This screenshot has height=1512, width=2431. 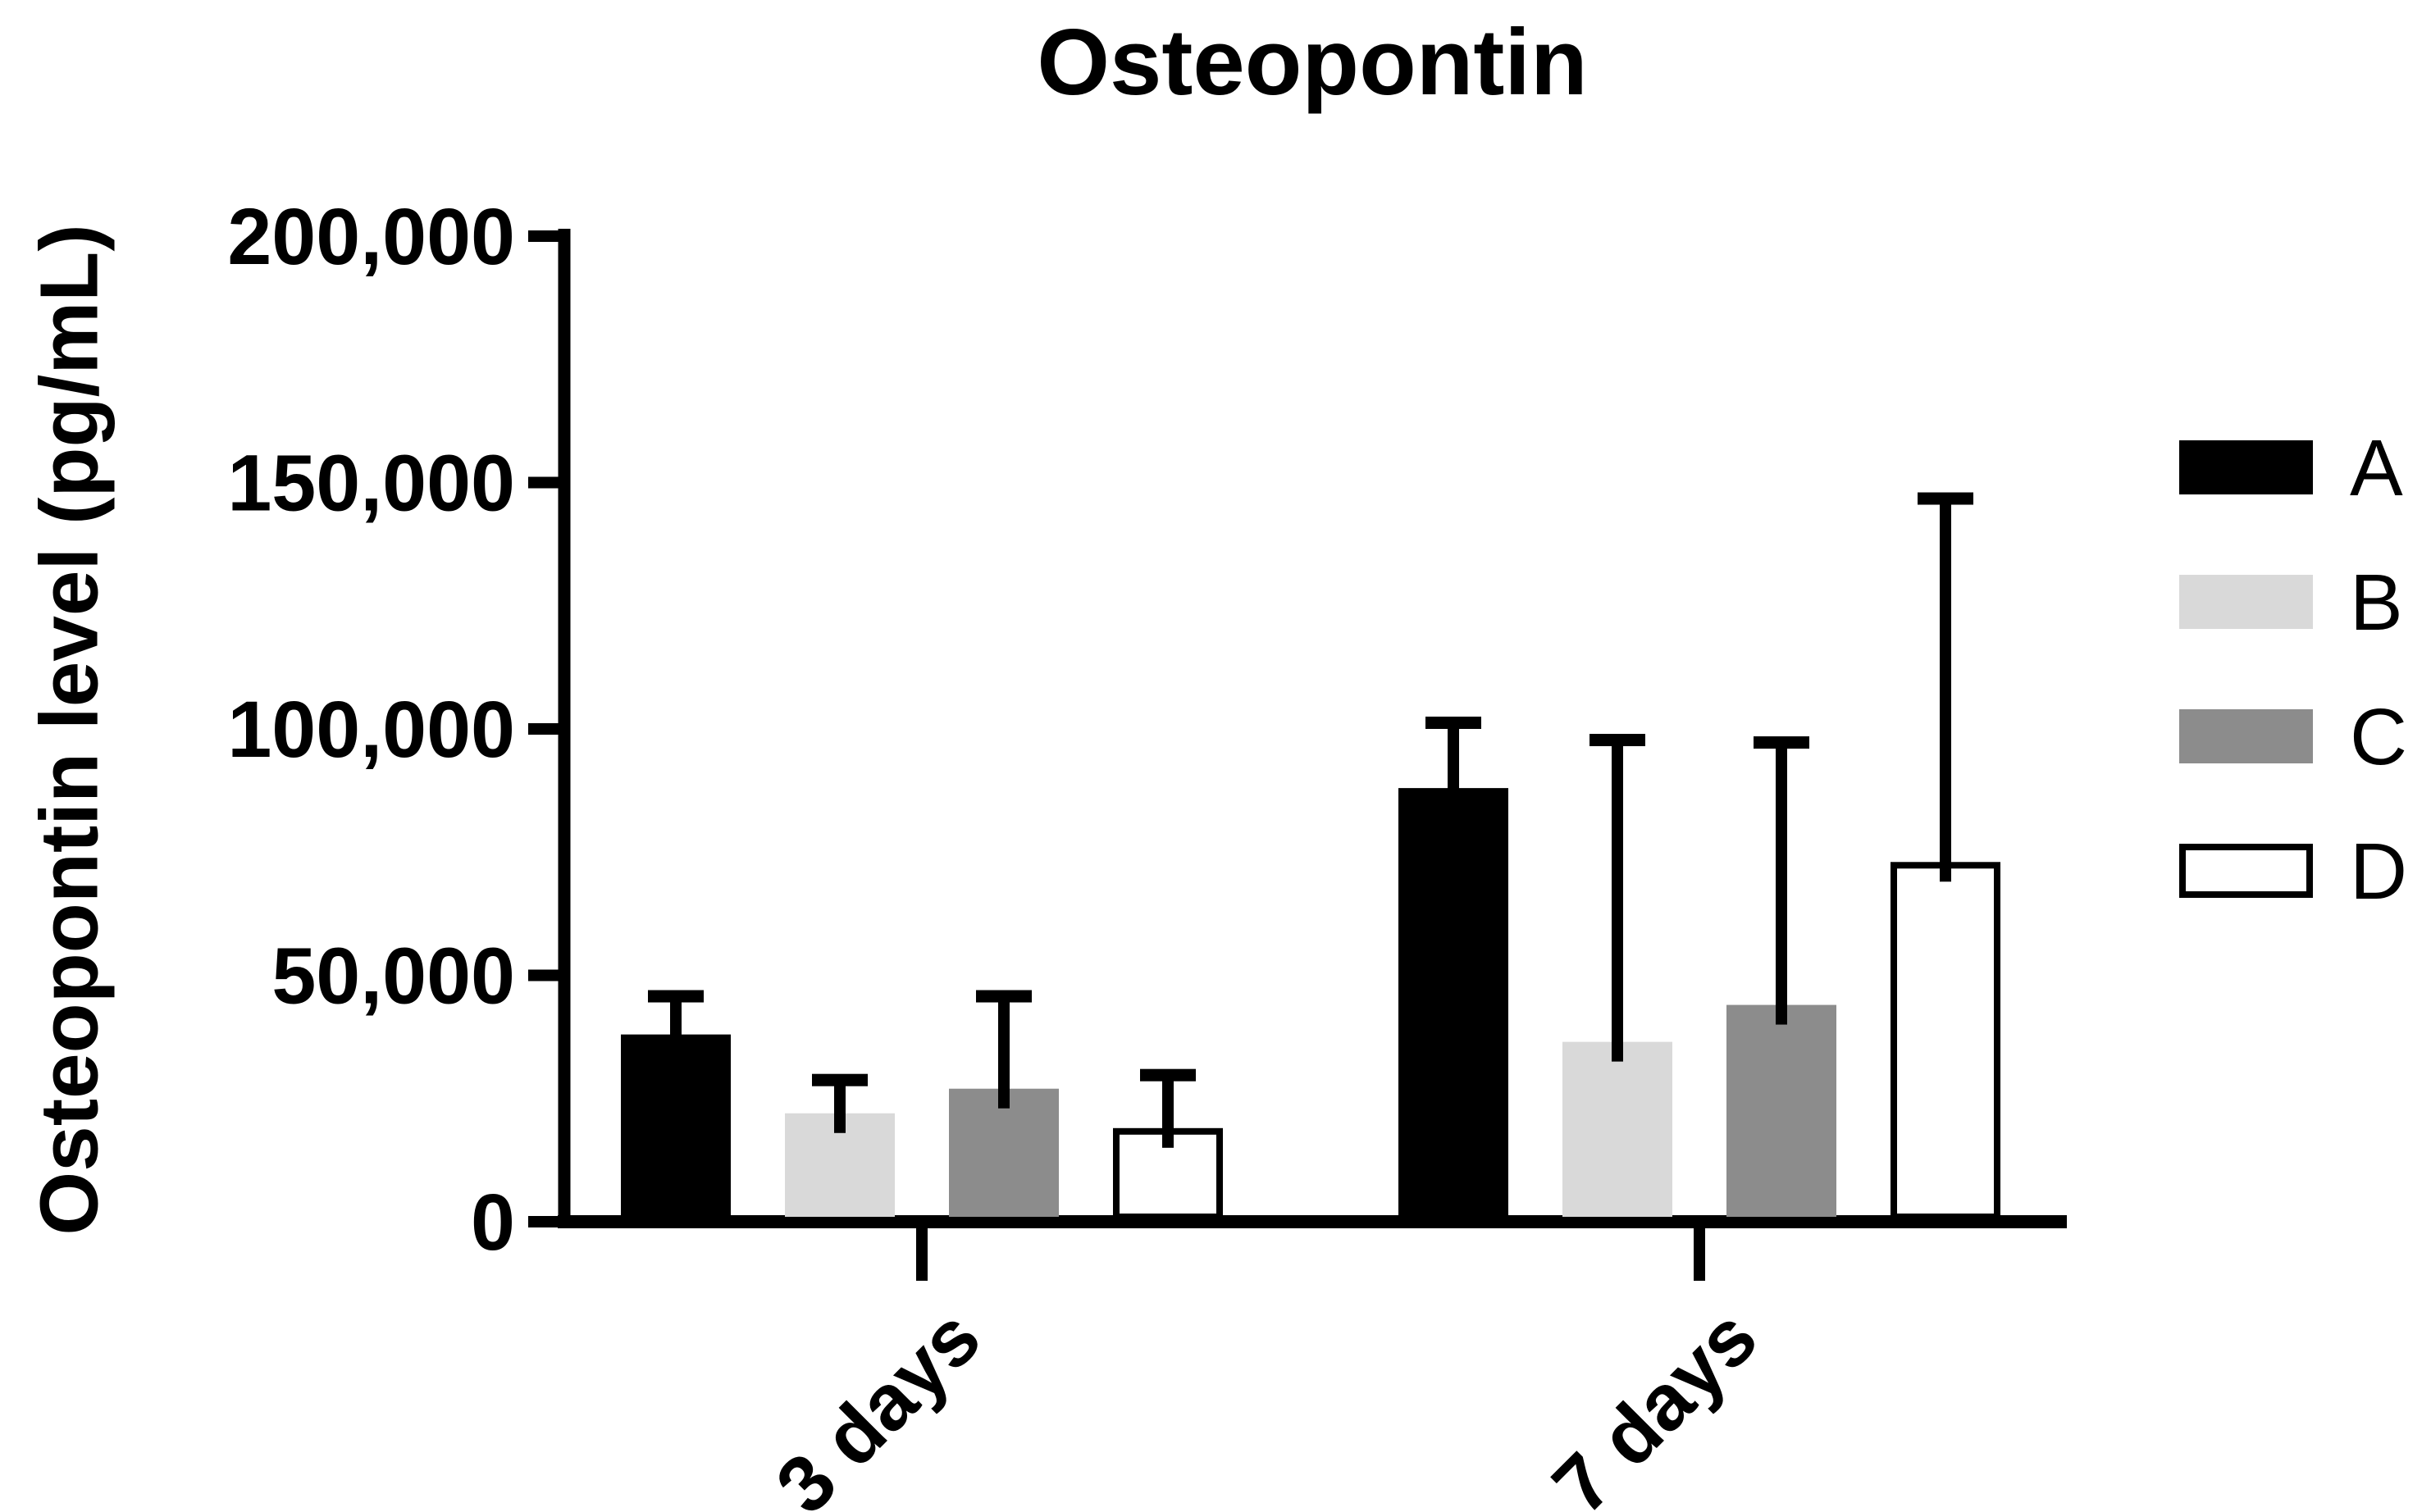 What do you see at coordinates (2376, 467) in the screenshot?
I see `legend-label-A: A` at bounding box center [2376, 467].